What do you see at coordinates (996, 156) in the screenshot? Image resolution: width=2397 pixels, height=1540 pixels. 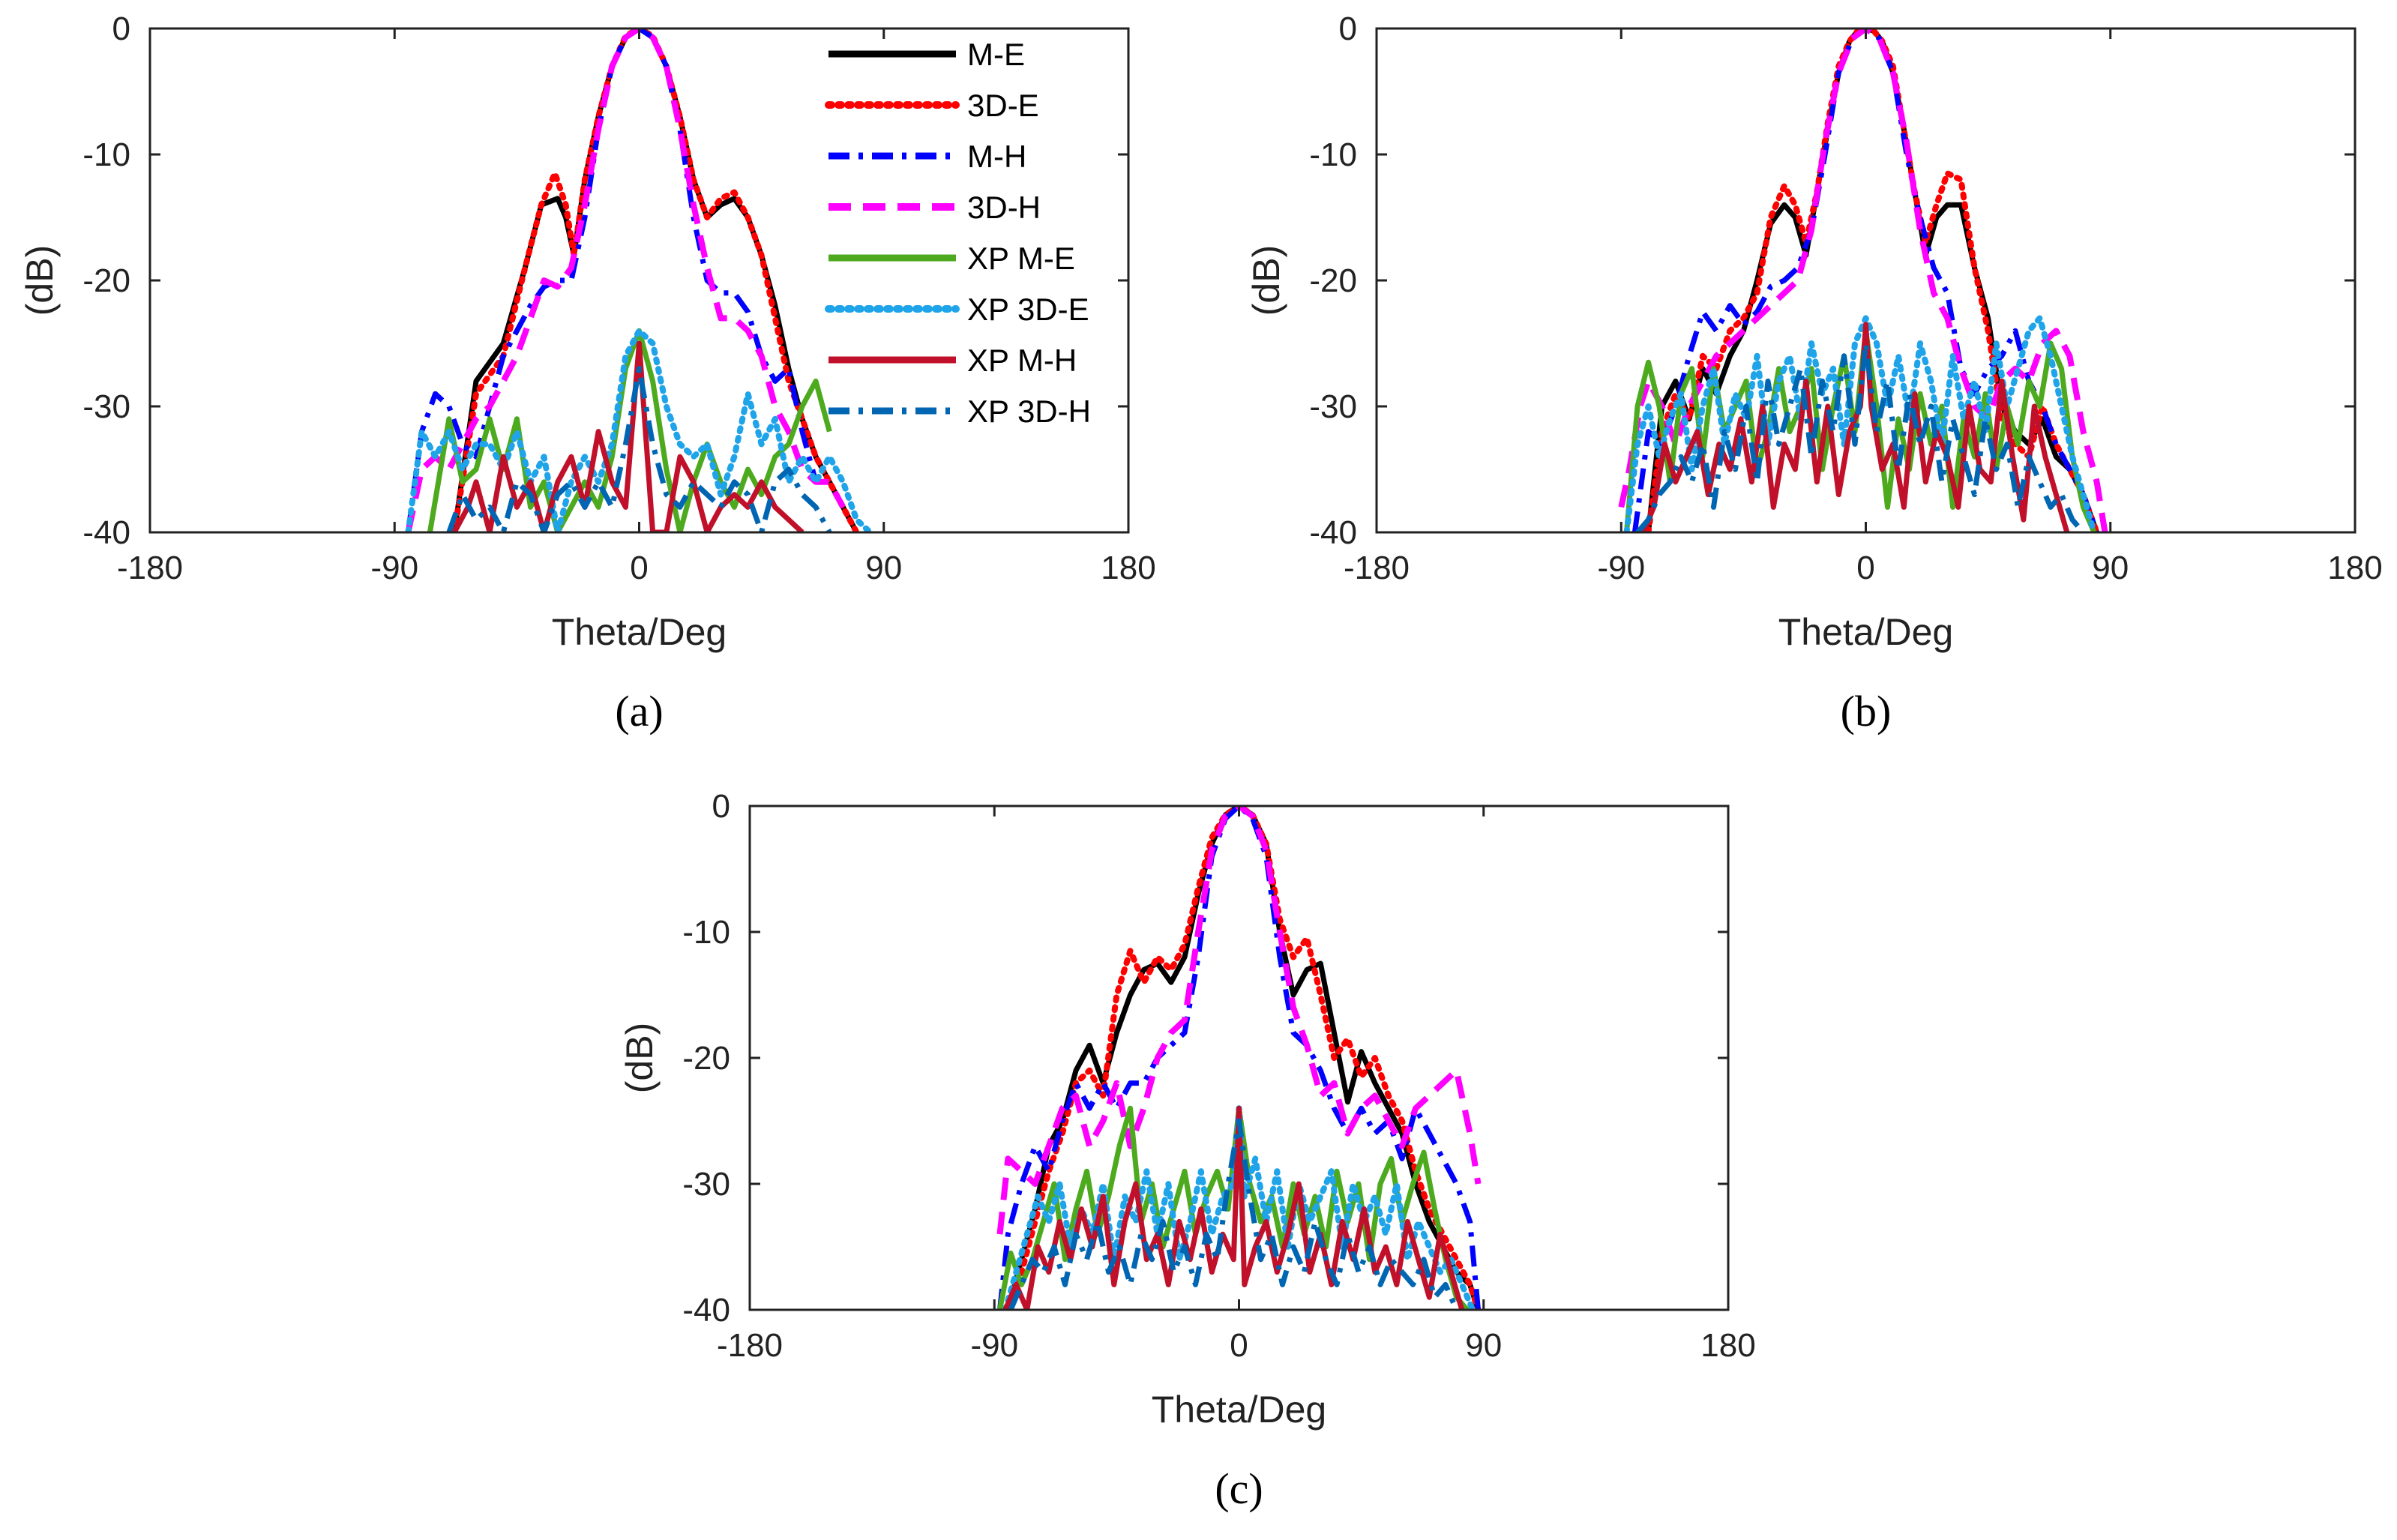 I see `legend-label: M-H` at bounding box center [996, 156].